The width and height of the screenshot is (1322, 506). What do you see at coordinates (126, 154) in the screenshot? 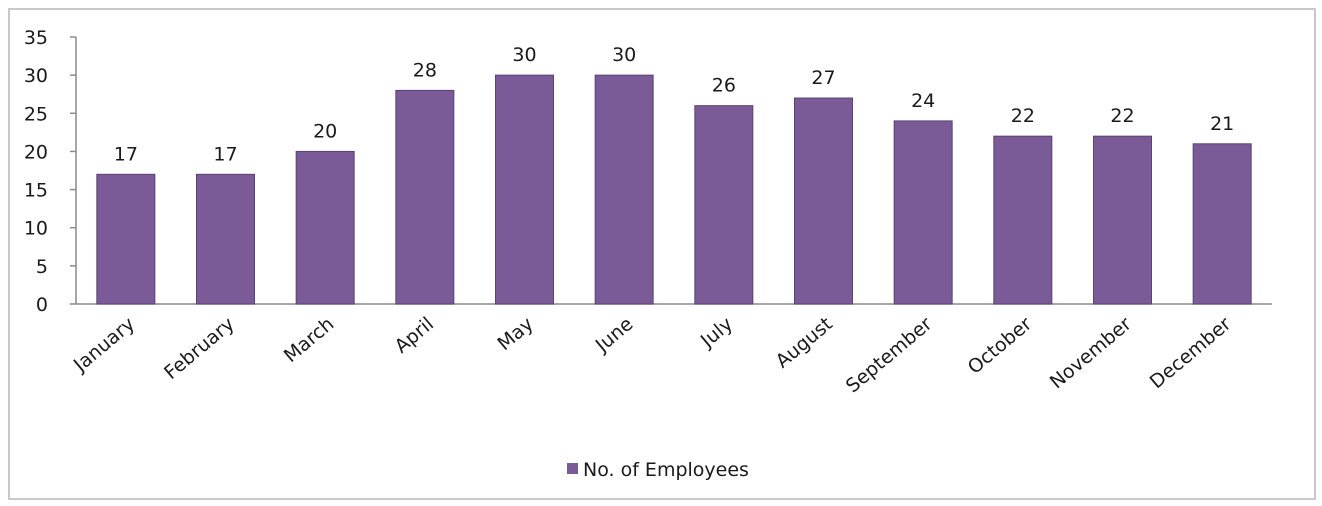
I see `data-label-january: 17` at bounding box center [126, 154].